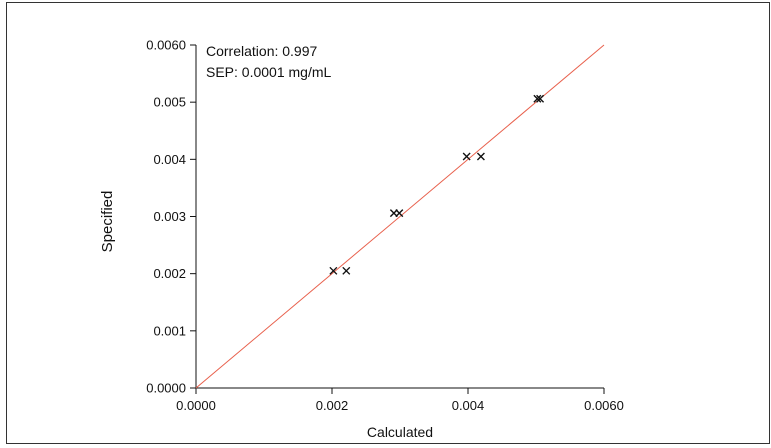  What do you see at coordinates (169, 102) in the screenshot?
I see `y-tick-label: 0.005` at bounding box center [169, 102].